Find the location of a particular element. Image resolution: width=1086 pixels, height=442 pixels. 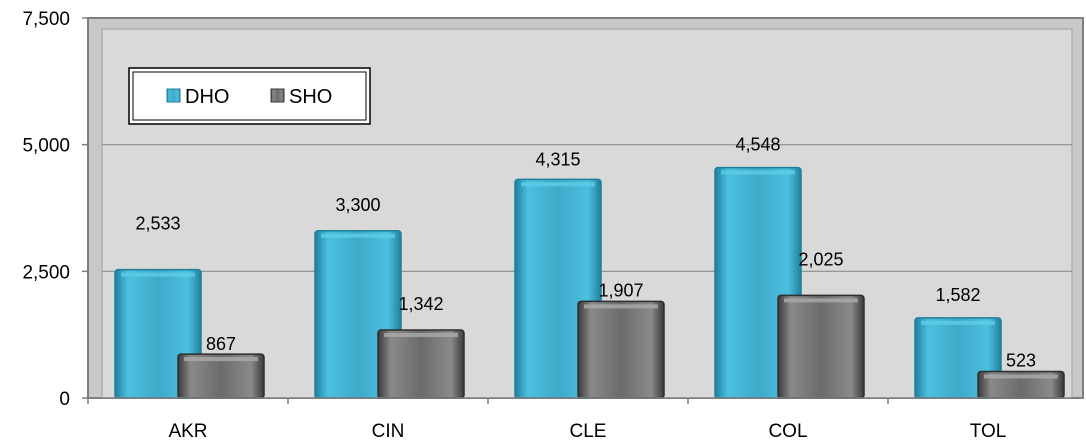

y-tick-label: 5,000 is located at coordinates (46, 146).